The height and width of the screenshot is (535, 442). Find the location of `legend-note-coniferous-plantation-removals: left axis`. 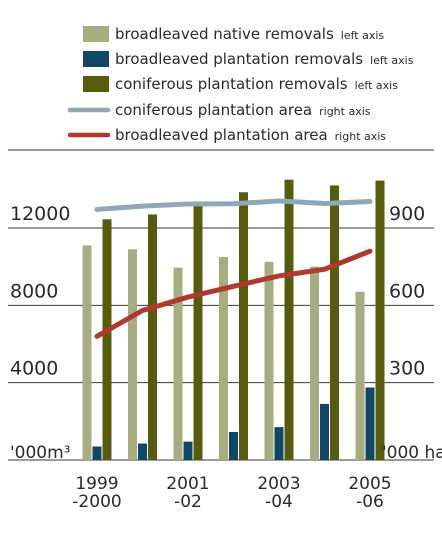

legend-note-coniferous-plantation-removals: left axis is located at coordinates (377, 85).